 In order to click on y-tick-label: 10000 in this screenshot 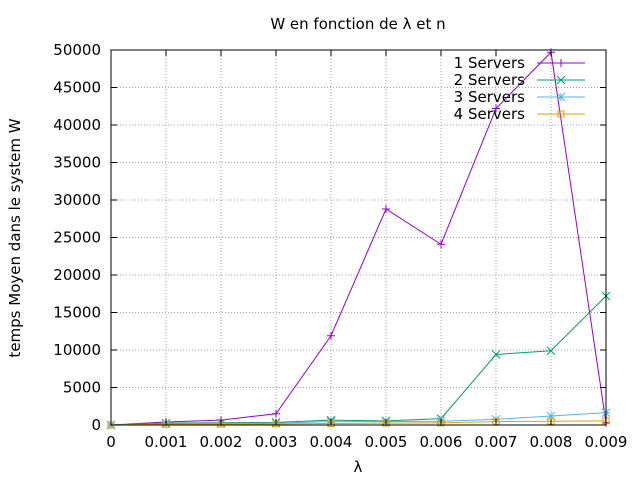, I will do `click(77, 350)`.